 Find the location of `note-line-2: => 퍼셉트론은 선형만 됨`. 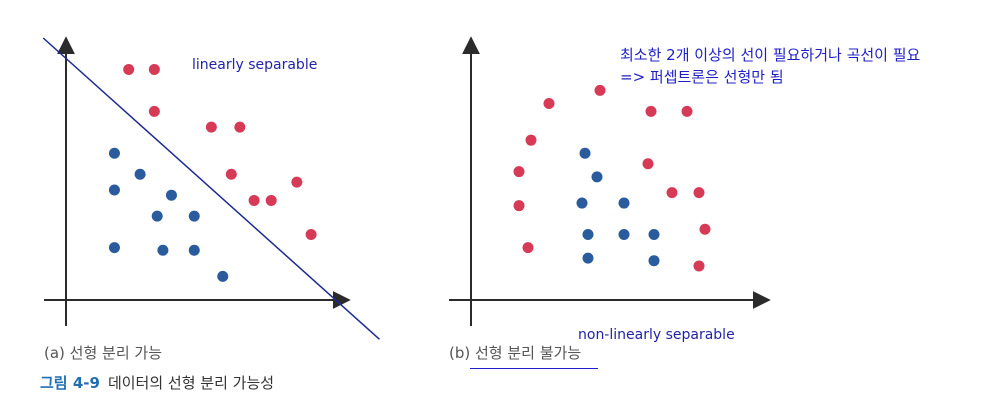

note-line-2: => 퍼셉트론은 선형만 됨 is located at coordinates (702, 77).